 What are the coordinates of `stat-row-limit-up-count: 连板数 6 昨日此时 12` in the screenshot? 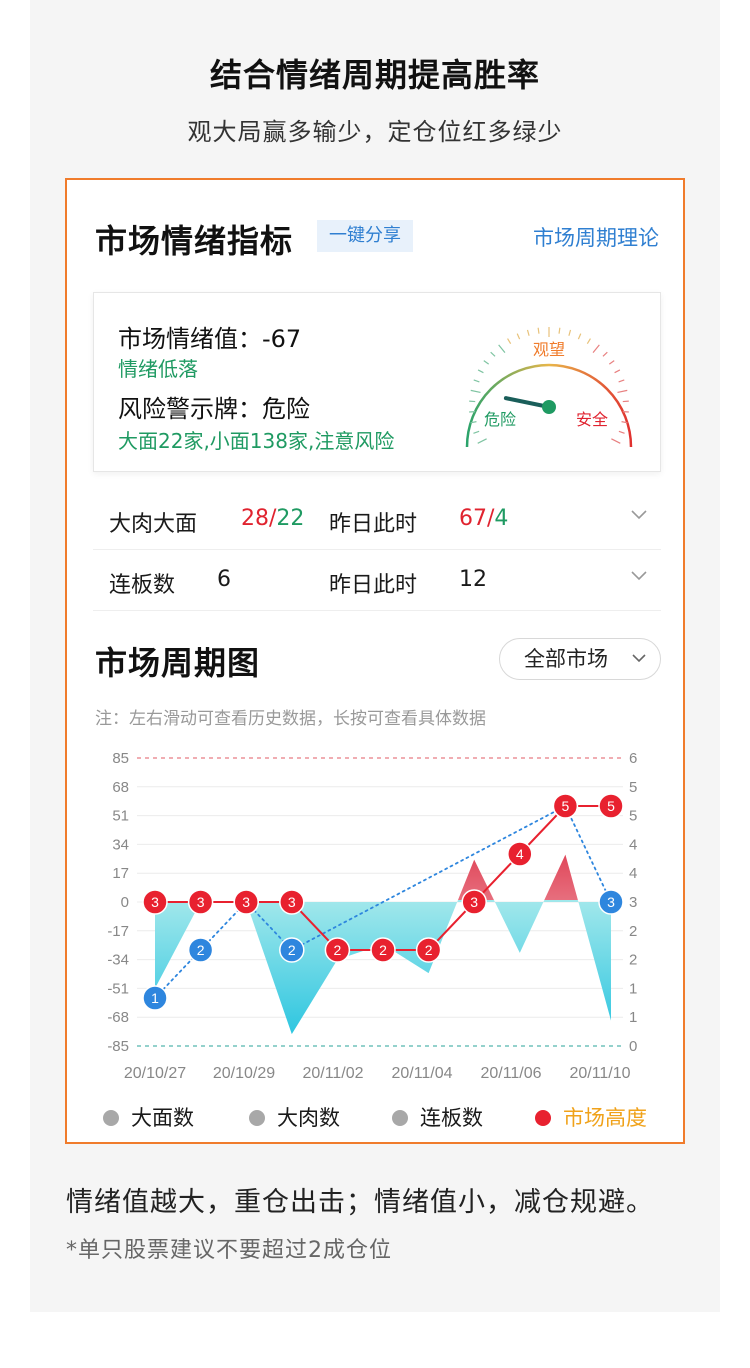 It's located at (377, 581).